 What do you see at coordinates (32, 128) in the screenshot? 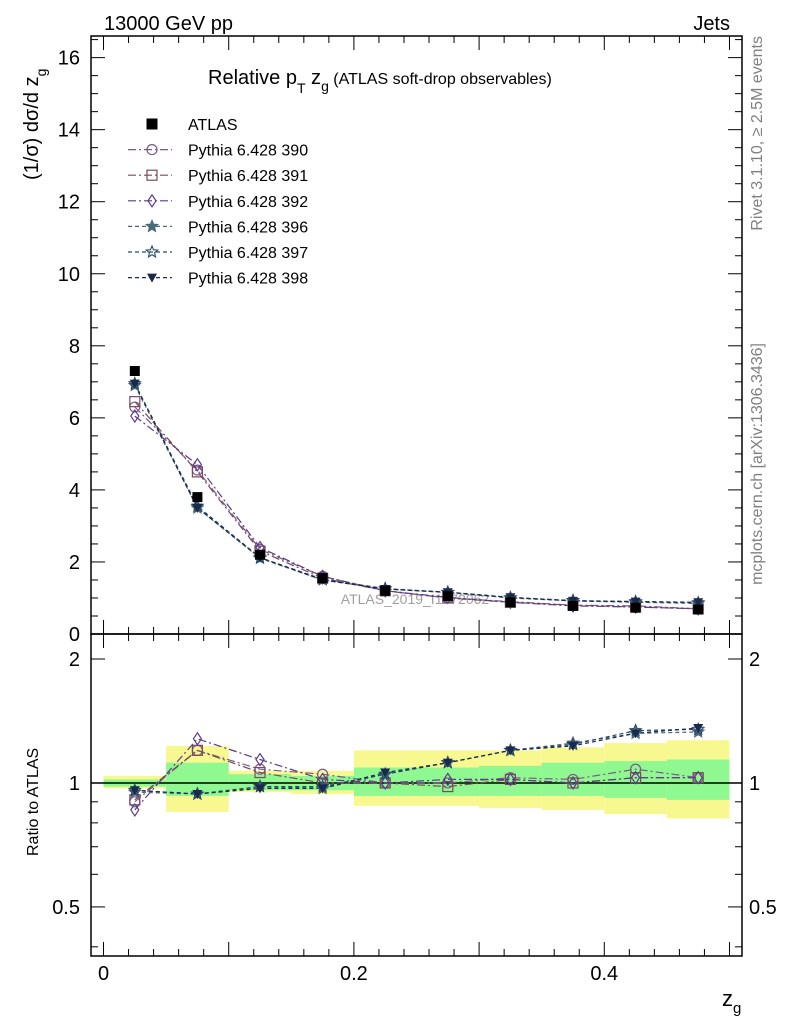
I see `ylabel-main: (1/σ) dσ/d z` at bounding box center [32, 128].